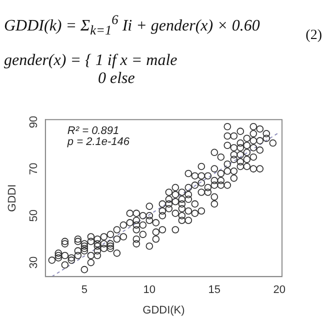 The height and width of the screenshot is (321, 326). Describe the element at coordinates (34, 122) in the screenshot. I see `y-tick-label: 90` at that location.